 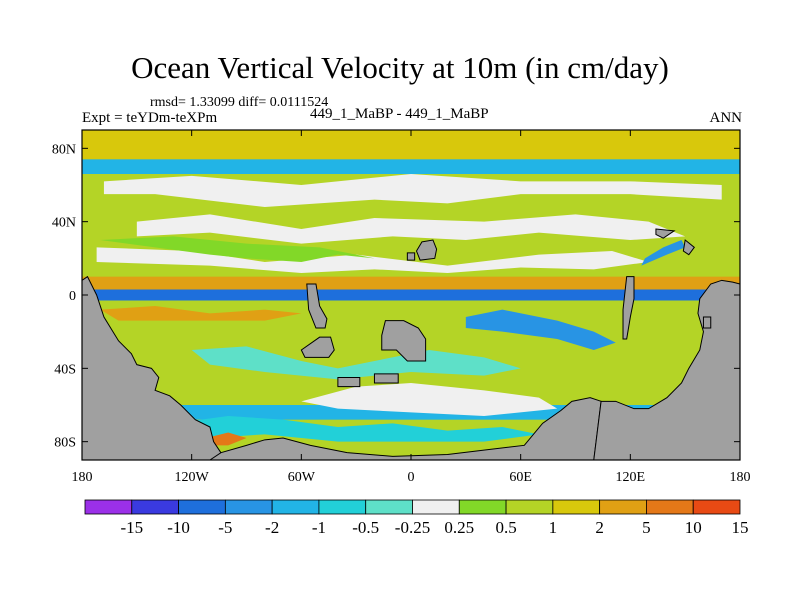 What do you see at coordinates (665, 233) in the screenshot?
I see `land-island-i` at bounding box center [665, 233].